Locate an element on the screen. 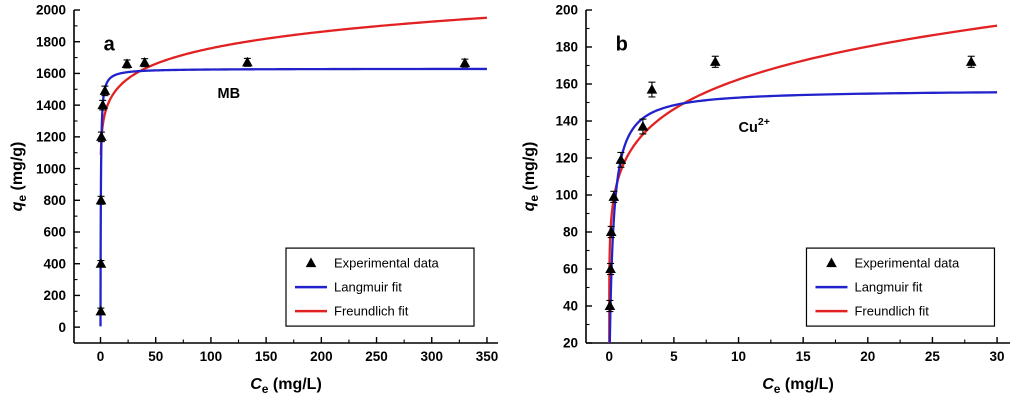  svg-text: 25 is located at coordinates (933, 356).